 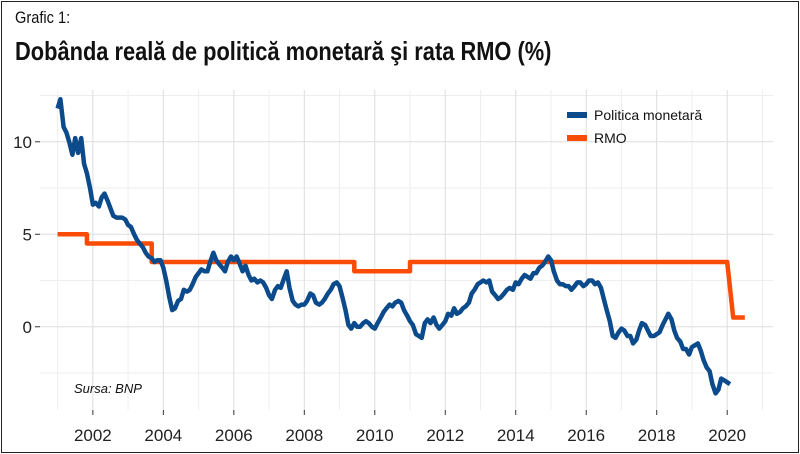 I want to click on x-tick-label: 2012, so click(x=445, y=435).